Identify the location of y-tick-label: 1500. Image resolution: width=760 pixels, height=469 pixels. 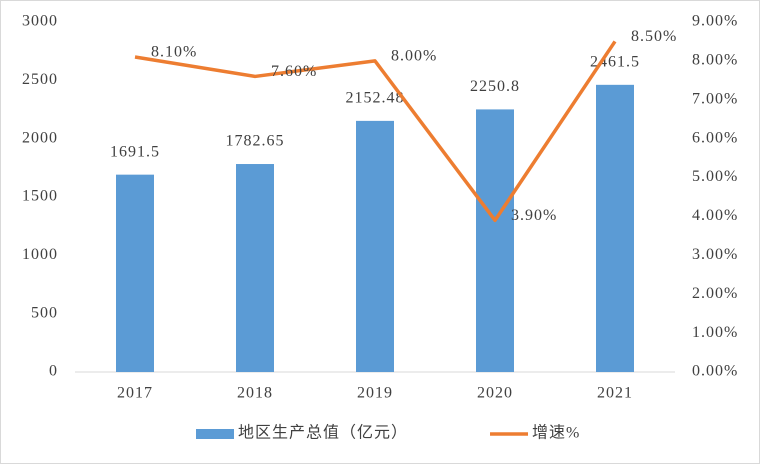
(40, 196).